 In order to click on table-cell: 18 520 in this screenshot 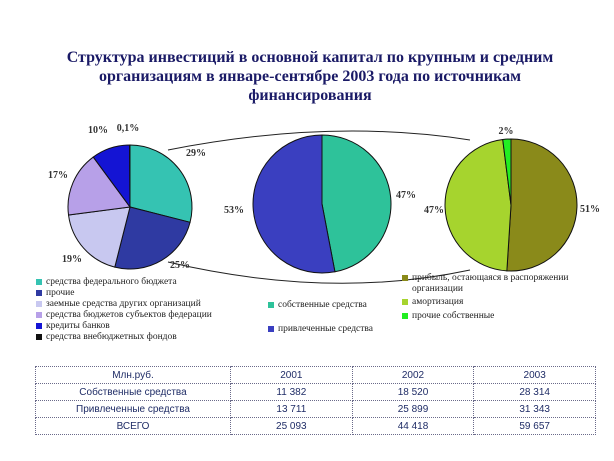, I will do `click(413, 392)`.